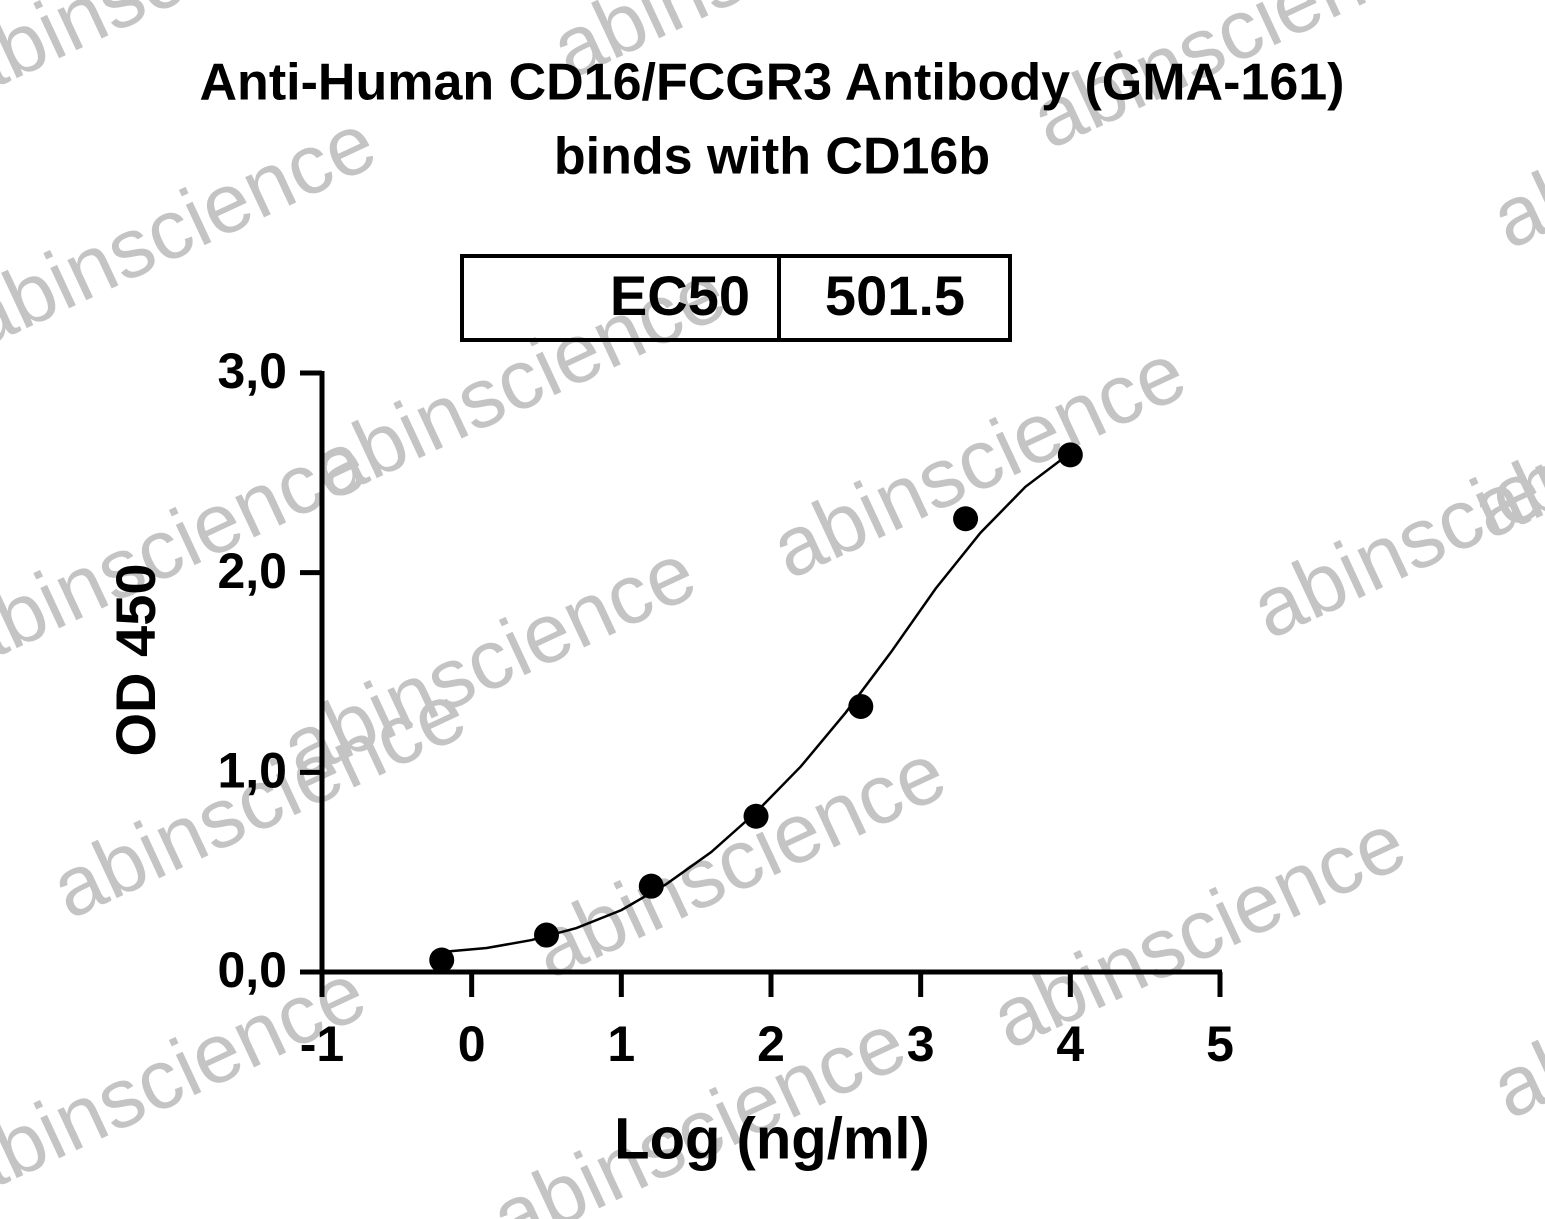 The width and height of the screenshot is (1545, 1219). I want to click on x-tick-label: 1, so click(621, 1044).